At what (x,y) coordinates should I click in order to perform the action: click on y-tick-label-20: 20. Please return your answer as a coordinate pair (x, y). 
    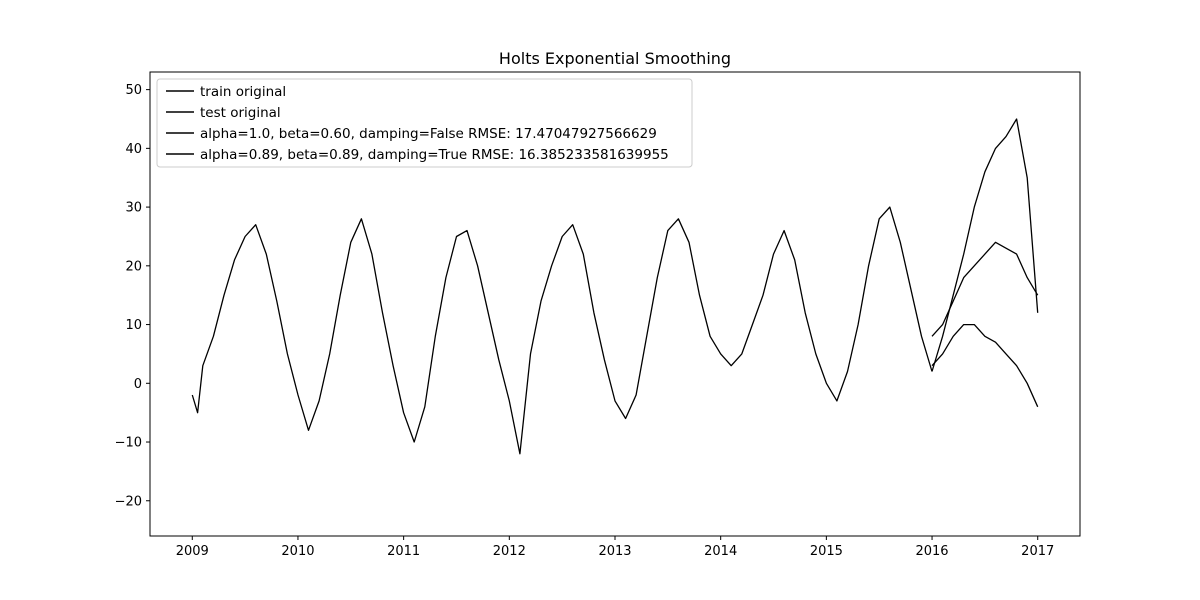
    Looking at the image, I should click on (133, 266).